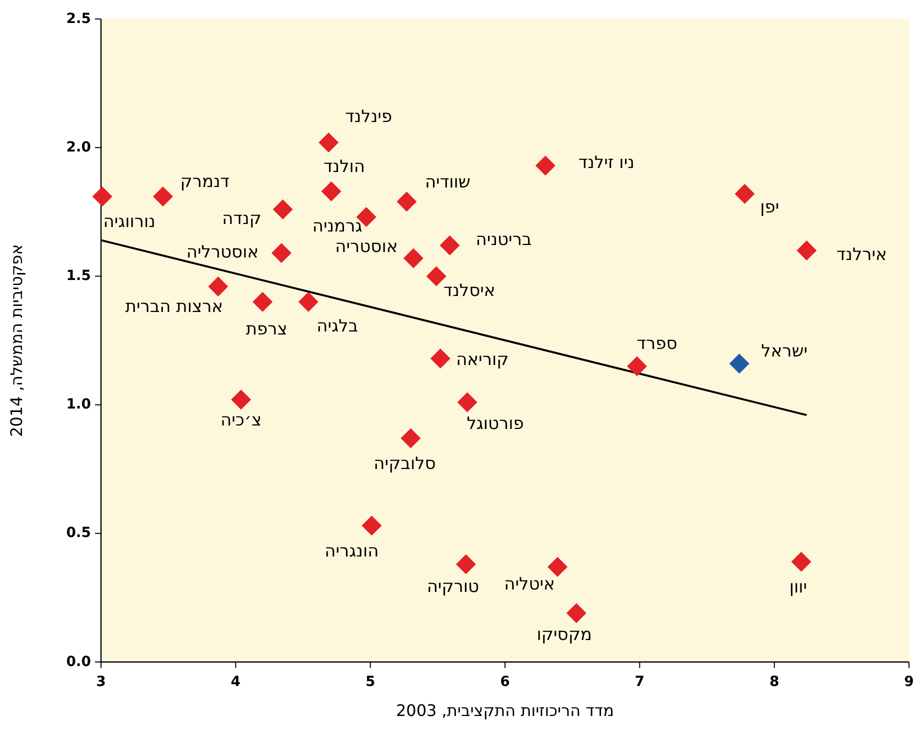  I want to click on annotation: ספרד, so click(657, 344).